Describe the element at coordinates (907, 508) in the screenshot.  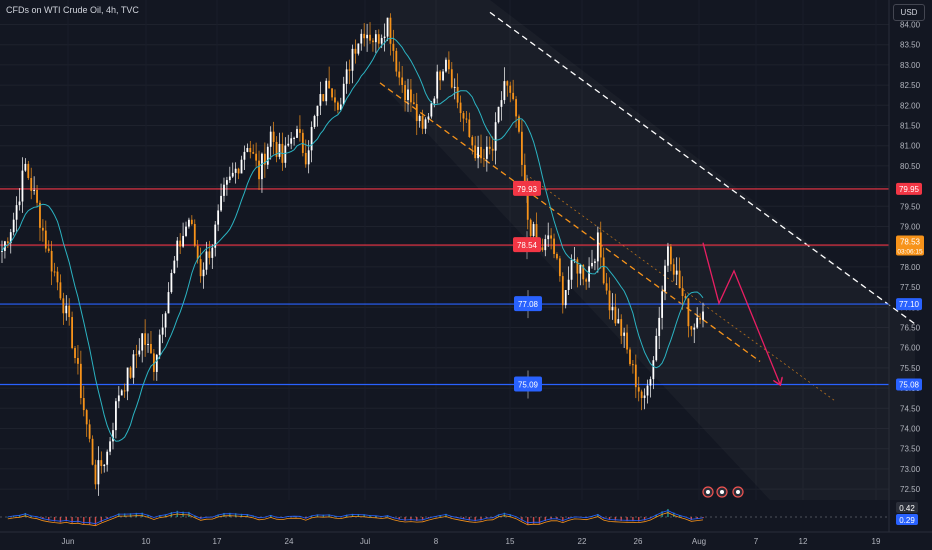
I see `oscillator-value-label: 0.42` at that location.